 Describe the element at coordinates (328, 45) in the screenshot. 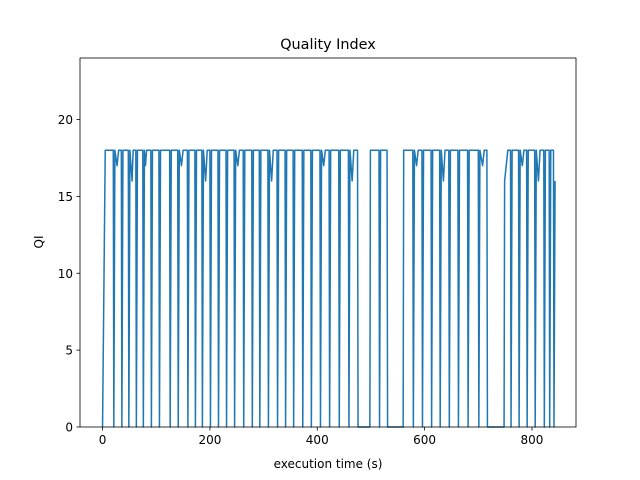

I see `chart-title: Quality Index` at that location.